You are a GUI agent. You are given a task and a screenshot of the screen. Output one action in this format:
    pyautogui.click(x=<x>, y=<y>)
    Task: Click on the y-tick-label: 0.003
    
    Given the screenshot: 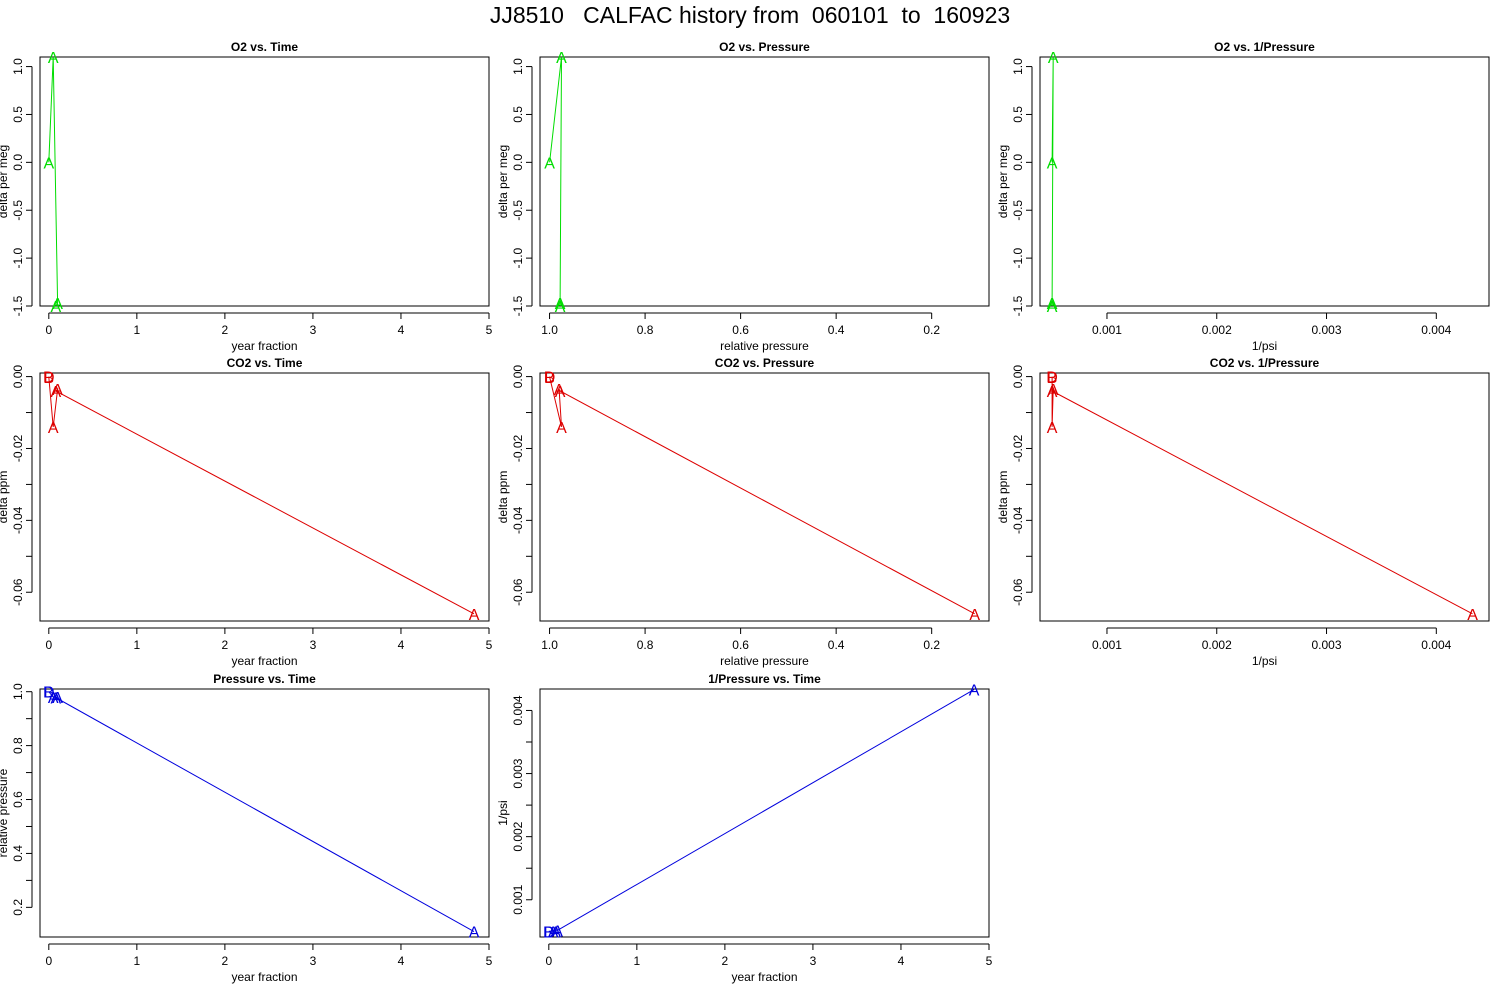 What is the action you would take?
    pyautogui.click(x=518, y=773)
    